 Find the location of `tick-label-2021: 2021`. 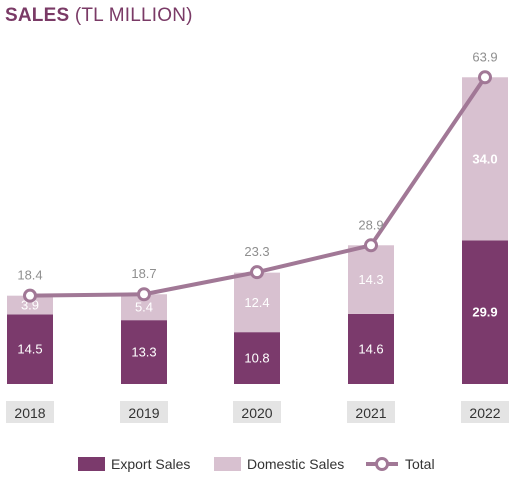

tick-label-2021: 2021 is located at coordinates (370, 413).